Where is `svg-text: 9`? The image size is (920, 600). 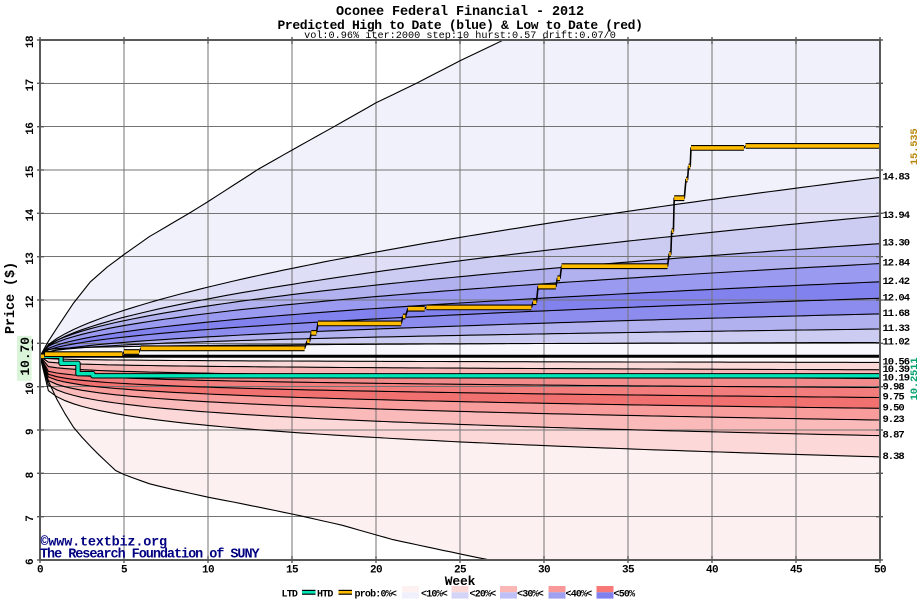 svg-text: 9 is located at coordinates (31, 432).